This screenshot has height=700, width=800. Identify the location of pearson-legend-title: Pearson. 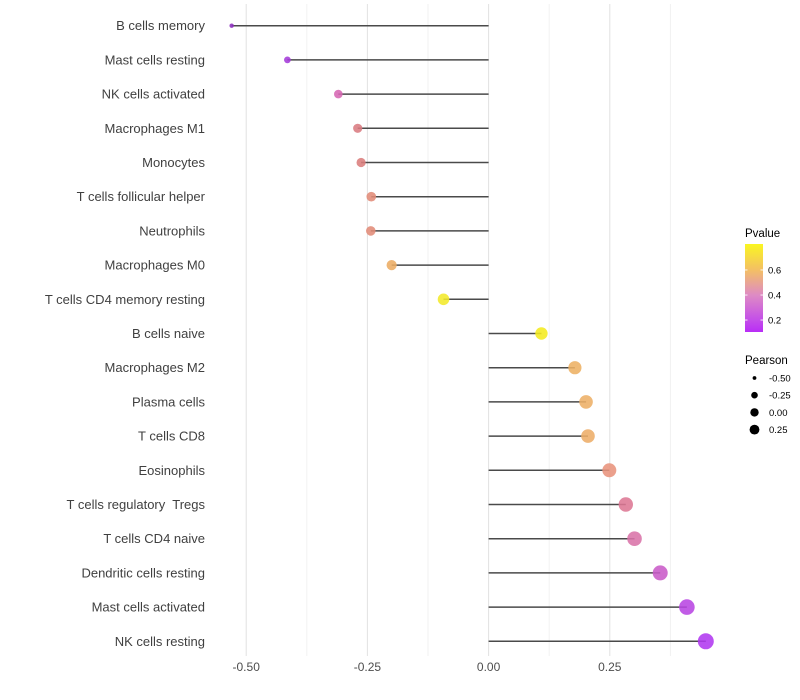
(766, 361).